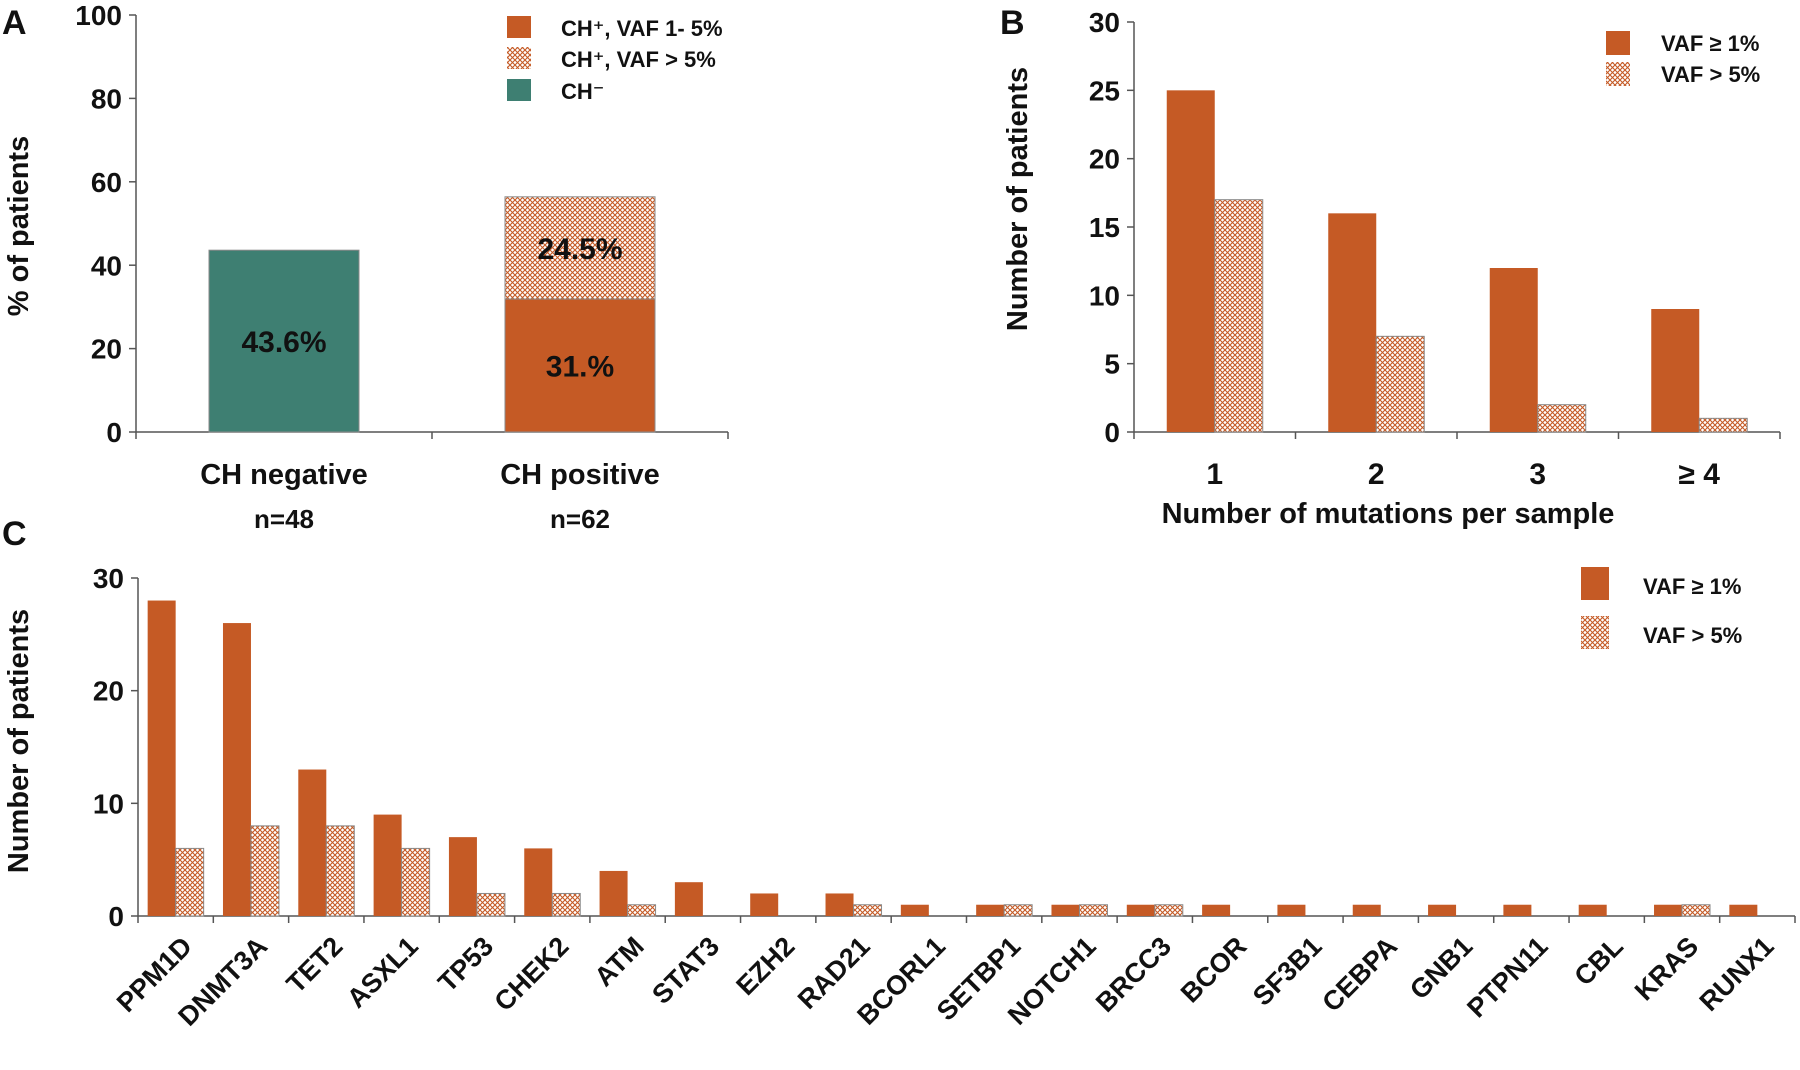  What do you see at coordinates (19, 741) in the screenshot?
I see `panel-c-y-axis-title: Number of patients` at bounding box center [19, 741].